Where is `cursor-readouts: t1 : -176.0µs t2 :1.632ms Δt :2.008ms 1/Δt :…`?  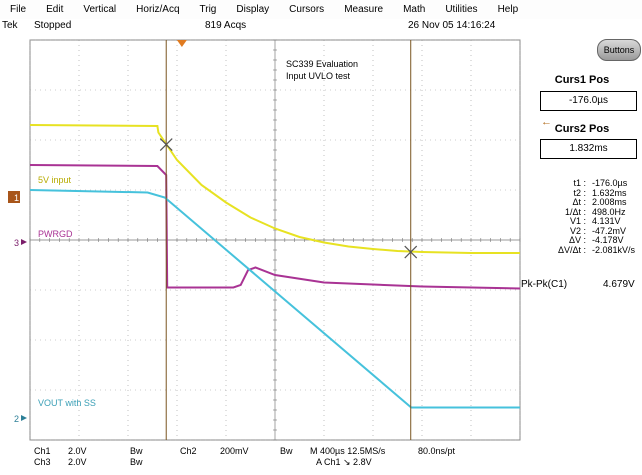
cursor-readouts: t1 : -176.0µs t2 :1.632ms Δt :2.008ms 1/Δt :… is located at coordinates (589, 217).